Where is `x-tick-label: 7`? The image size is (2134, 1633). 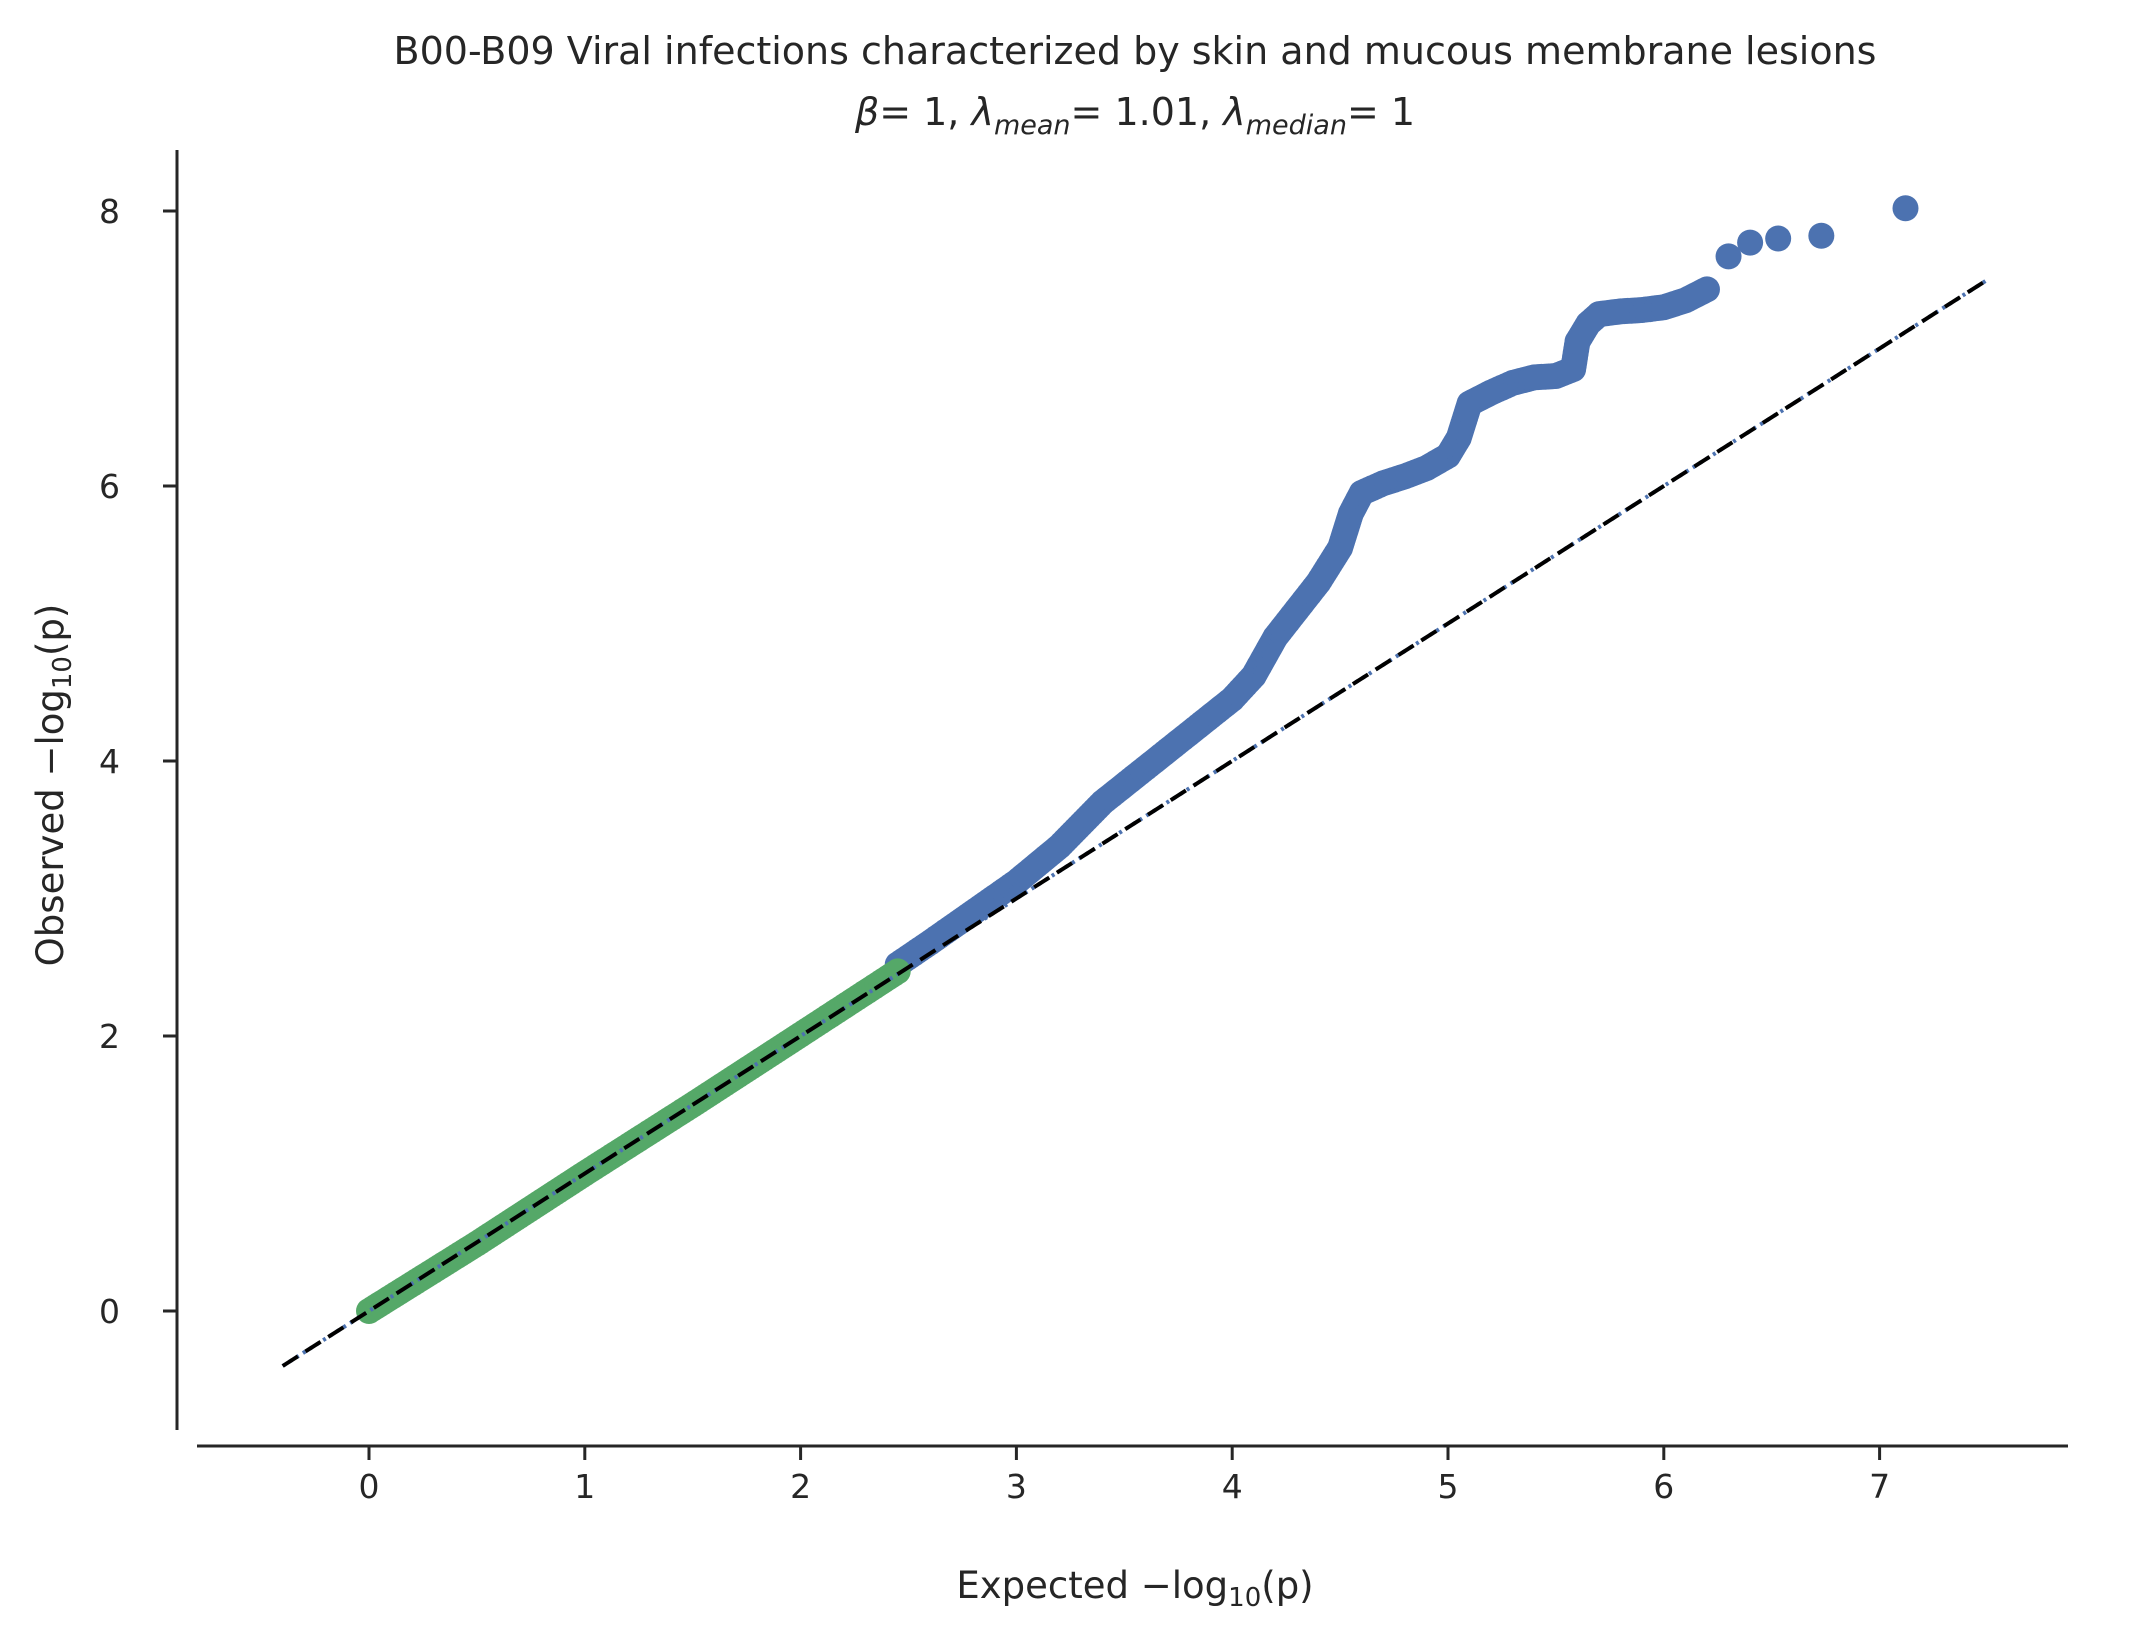 x-tick-label: 7 is located at coordinates (1879, 1486).